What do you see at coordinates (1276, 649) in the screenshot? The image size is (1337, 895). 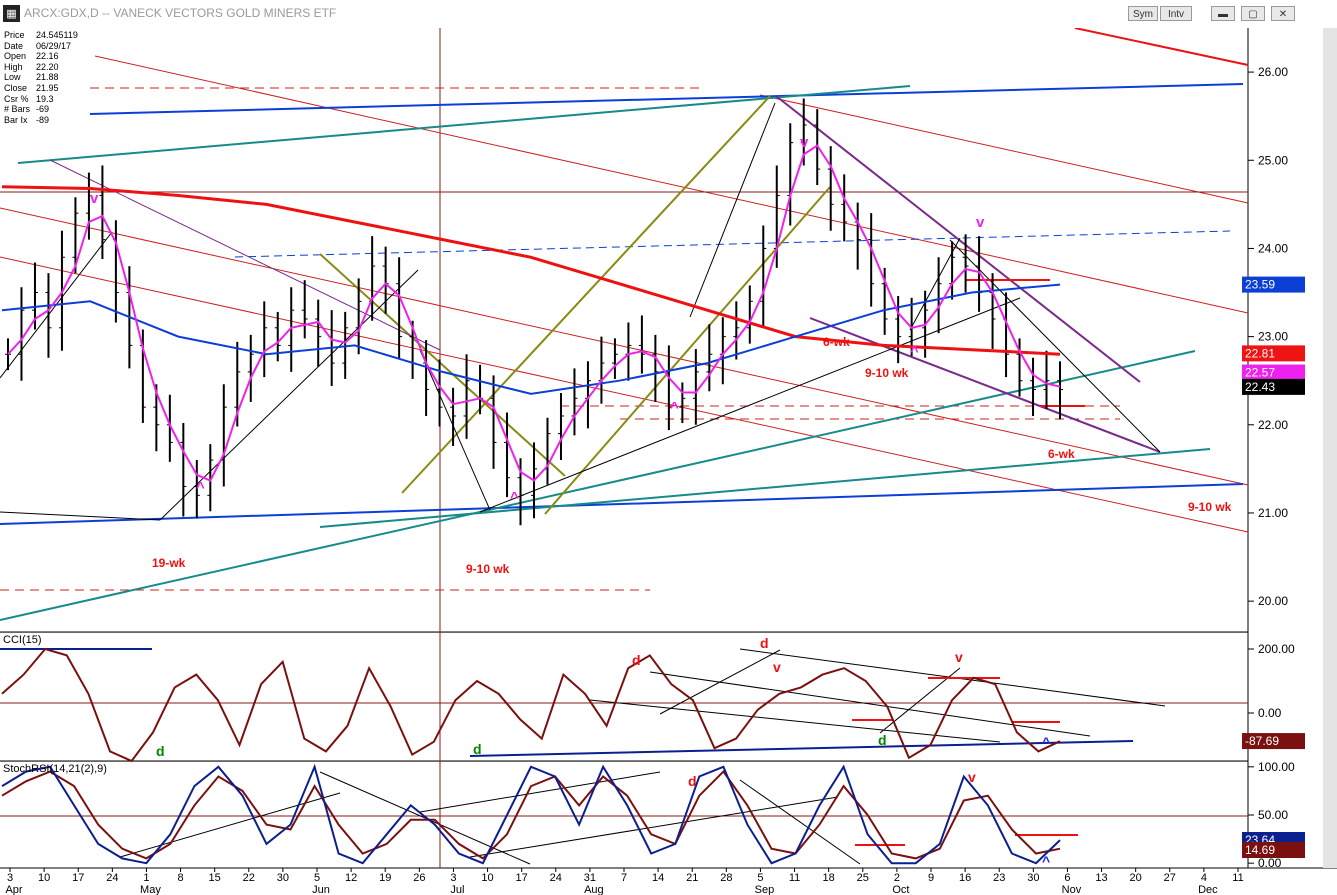 I see `y-tick-label: 200.00` at bounding box center [1276, 649].